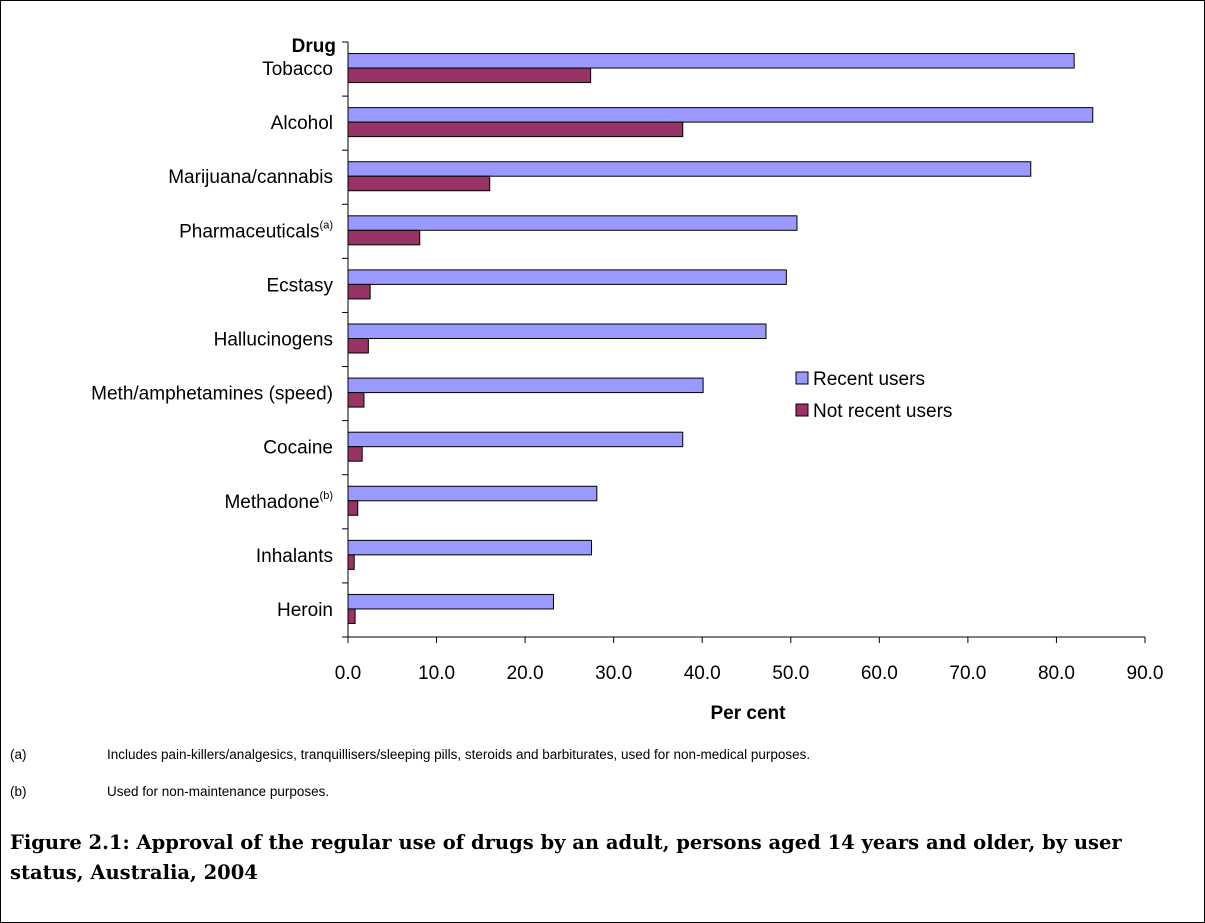 The width and height of the screenshot is (1205, 923). What do you see at coordinates (600, 793) in the screenshot?
I see `footnote-b: (b) Used for non-maintenance purposes.` at bounding box center [600, 793].